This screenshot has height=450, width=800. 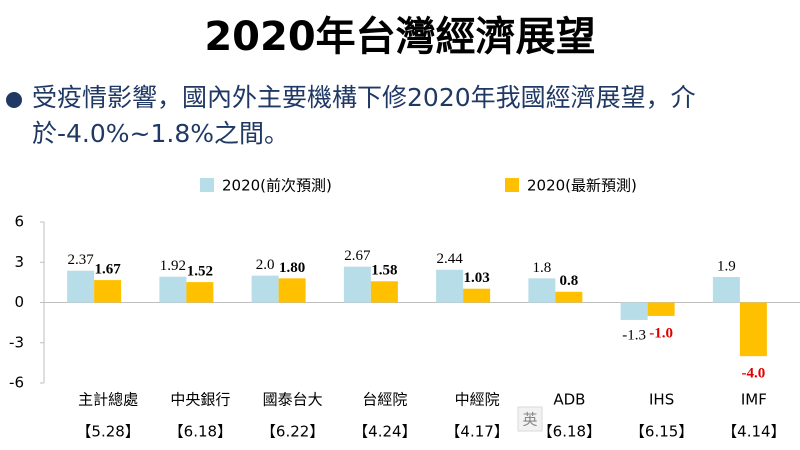 I want to click on x-tick-label: IHS, so click(x=661, y=400).